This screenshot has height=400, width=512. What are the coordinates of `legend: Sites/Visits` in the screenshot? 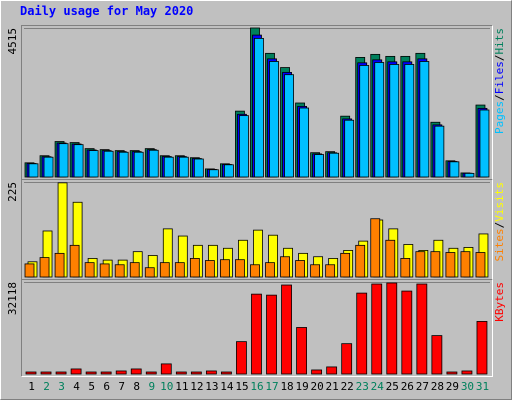 It's located at (499, 222).